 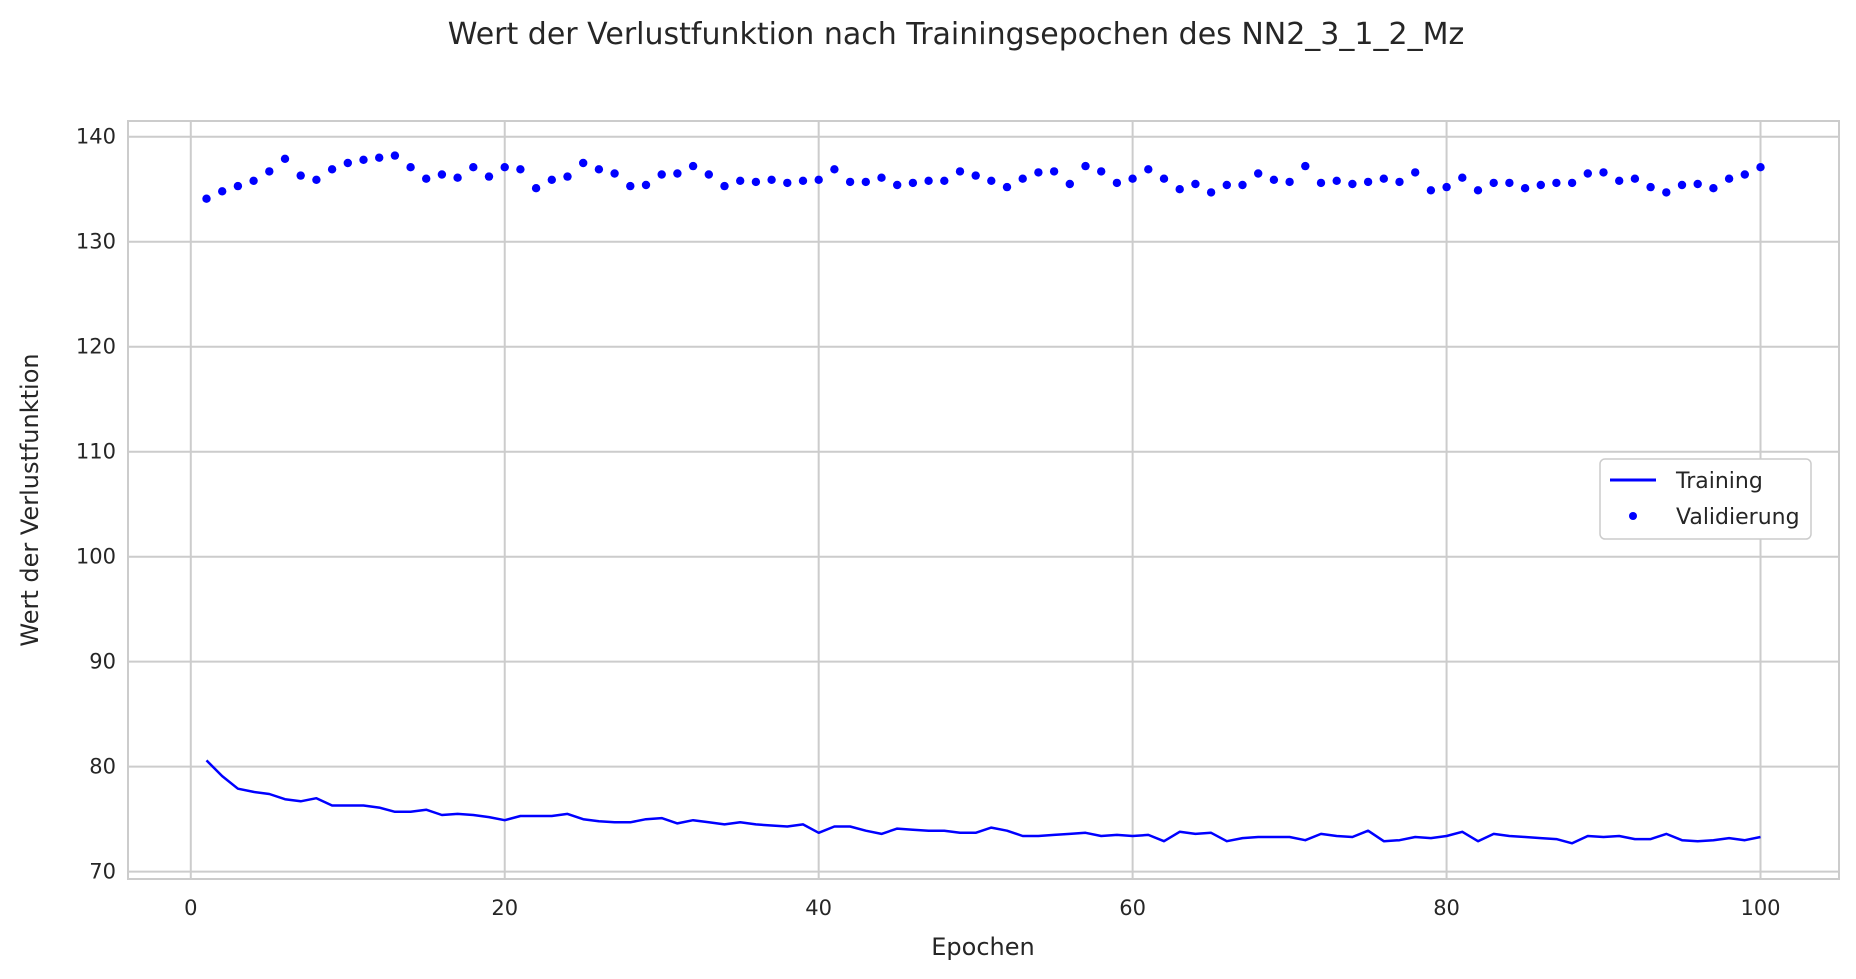 What do you see at coordinates (818, 908) in the screenshot?
I see `x-tick-label: 40` at bounding box center [818, 908].